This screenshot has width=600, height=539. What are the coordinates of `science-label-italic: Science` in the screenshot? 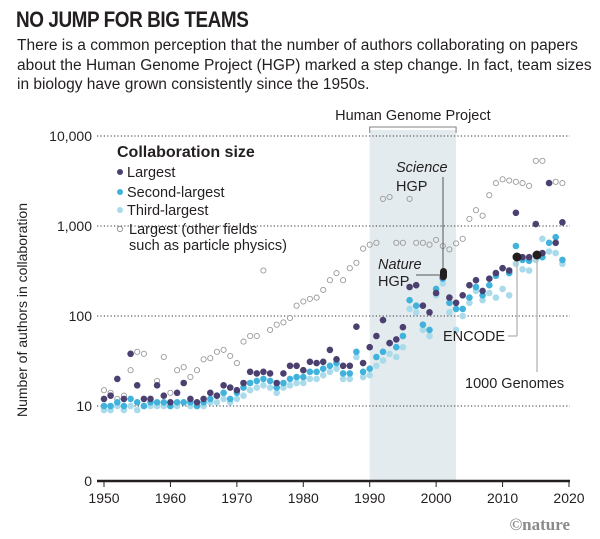 It's located at (422, 168).